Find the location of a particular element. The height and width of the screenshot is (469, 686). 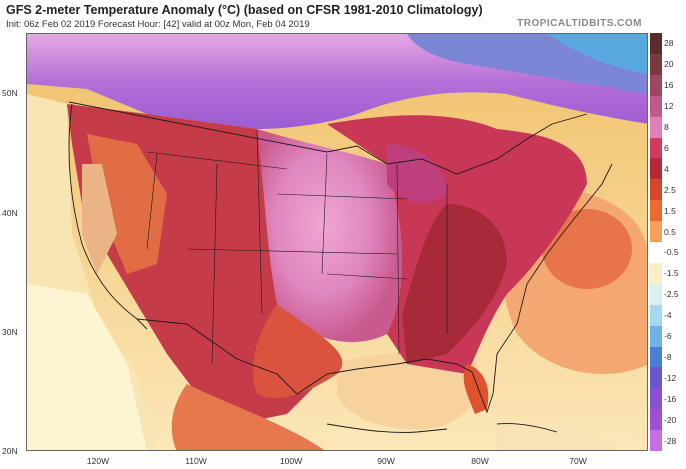

us-canada-border is located at coordinates (328, 138).